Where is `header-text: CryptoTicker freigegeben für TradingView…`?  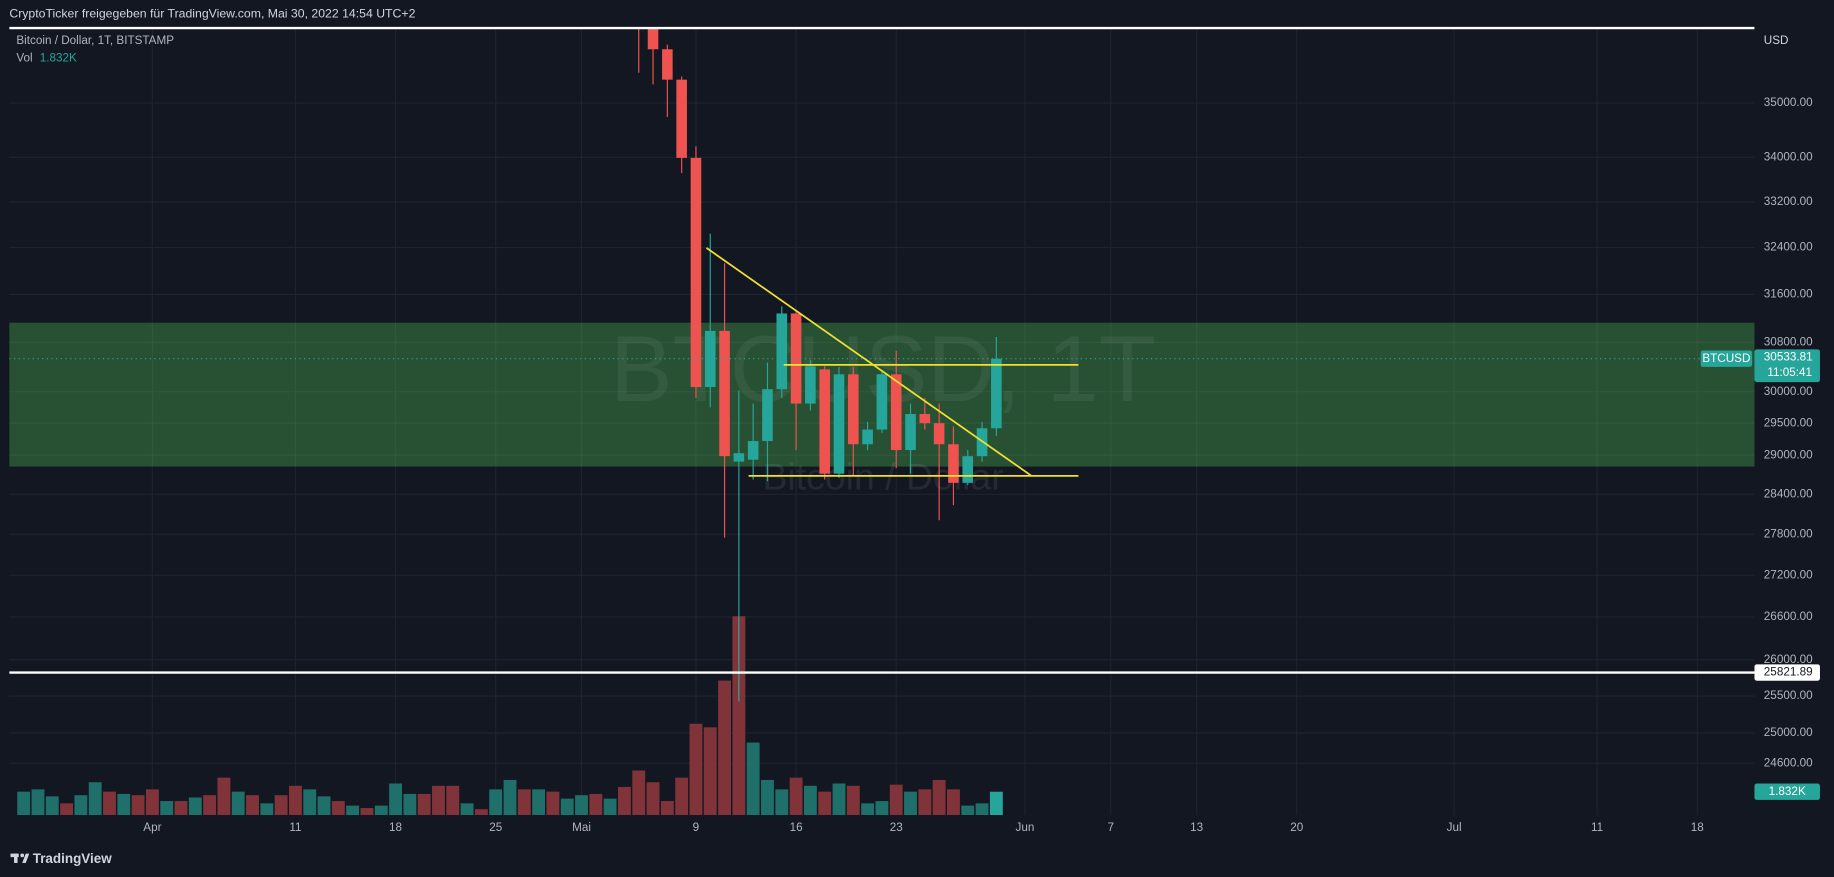
header-text: CryptoTicker freigegeben für TradingView… is located at coordinates (212, 13).